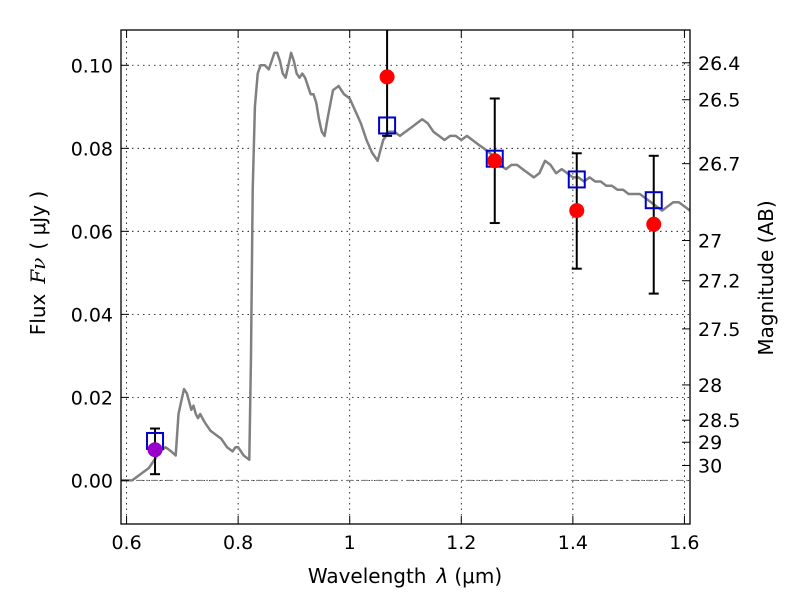 The width and height of the screenshot is (800, 600). What do you see at coordinates (573, 543) in the screenshot?
I see `x-tick-label: 1.4` at bounding box center [573, 543].